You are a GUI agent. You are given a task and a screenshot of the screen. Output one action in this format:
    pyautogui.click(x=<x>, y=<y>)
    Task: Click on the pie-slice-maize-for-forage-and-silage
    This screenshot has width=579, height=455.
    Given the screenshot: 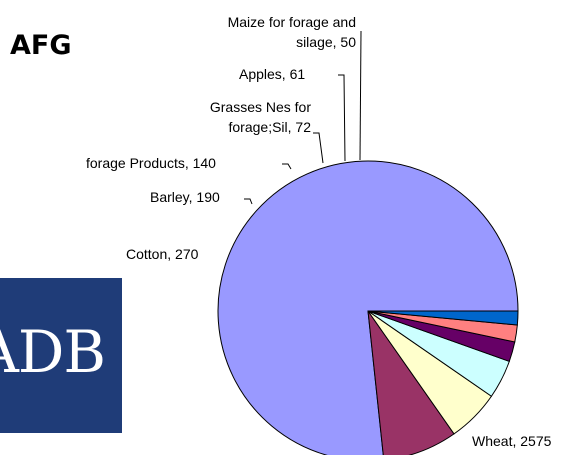 What is the action you would take?
    pyautogui.click(x=443, y=318)
    